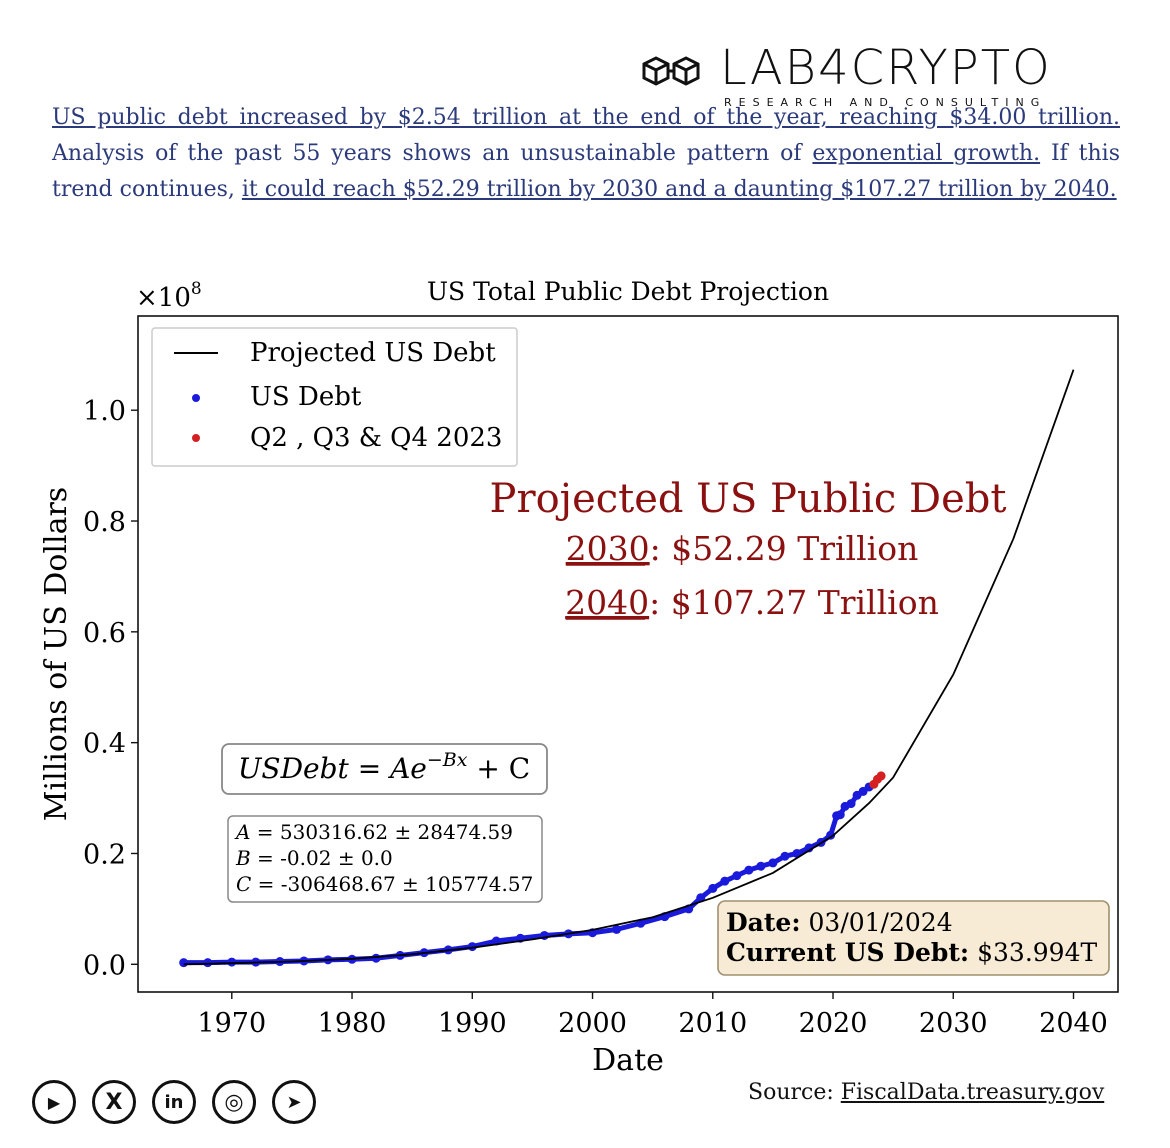  What do you see at coordinates (833, 1023) in the screenshot?
I see `x-tick-label: 2020` at bounding box center [833, 1023].